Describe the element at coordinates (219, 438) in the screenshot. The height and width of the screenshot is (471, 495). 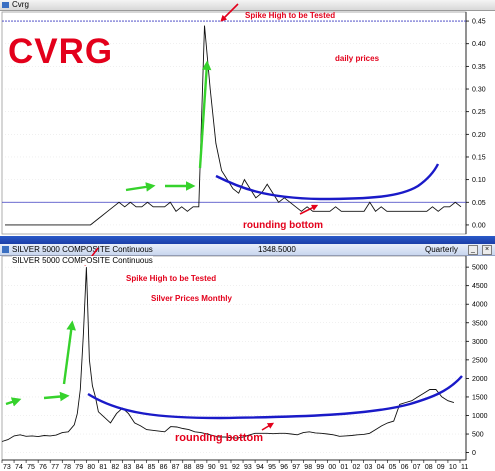
I see `bottom-rounding-bottom-label: rounding bottom` at that location.